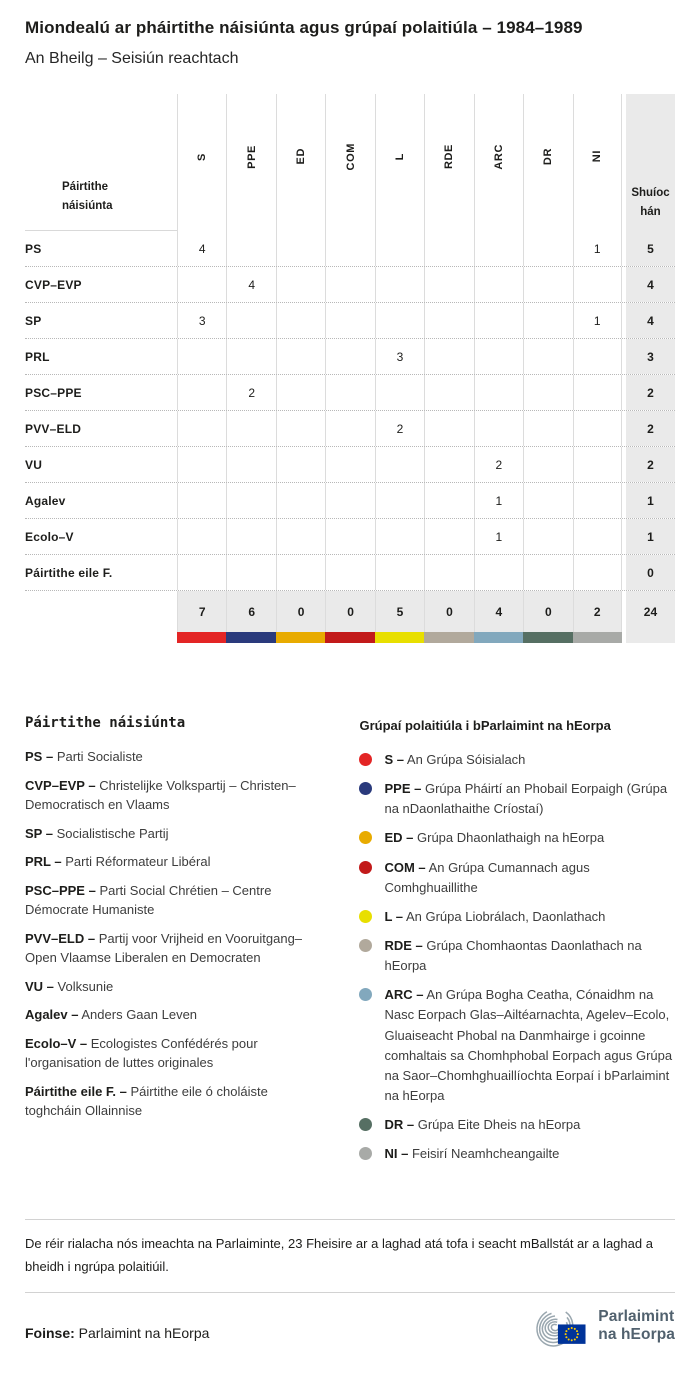 The width and height of the screenshot is (700, 1374). What do you see at coordinates (561, 1327) in the screenshot?
I see `ep-logo-hemicycle-icon` at bounding box center [561, 1327].